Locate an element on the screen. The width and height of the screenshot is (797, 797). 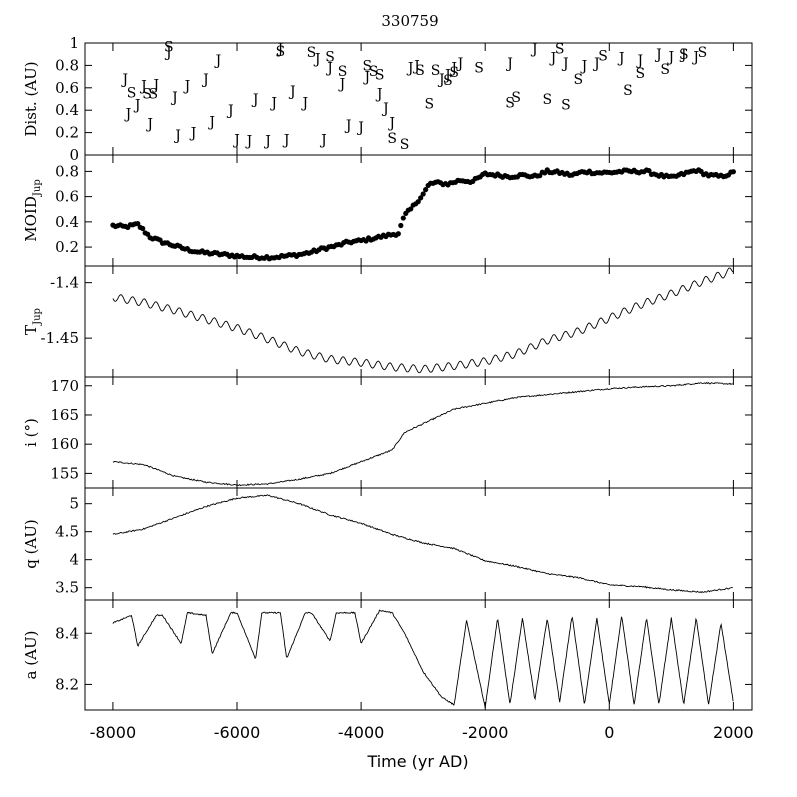
panel-moid: 0.2 0.4 0.6 0.8 MOIDJup is located at coordinates (387, 210).